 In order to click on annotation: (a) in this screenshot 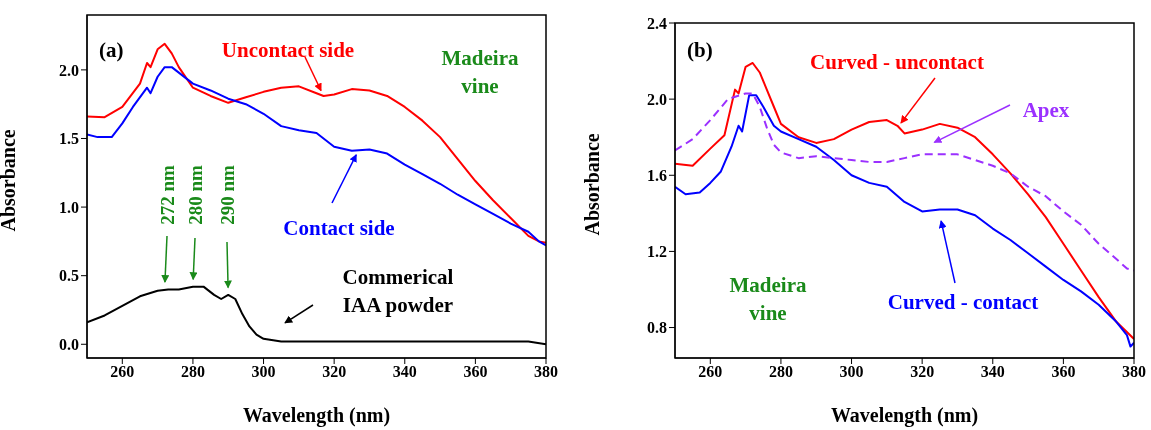, I will do `click(111, 50)`.